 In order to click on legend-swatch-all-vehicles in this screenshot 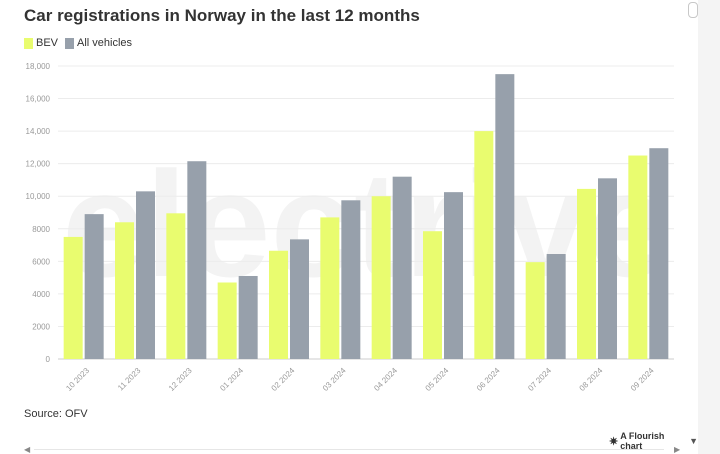, I will do `click(70, 43)`.